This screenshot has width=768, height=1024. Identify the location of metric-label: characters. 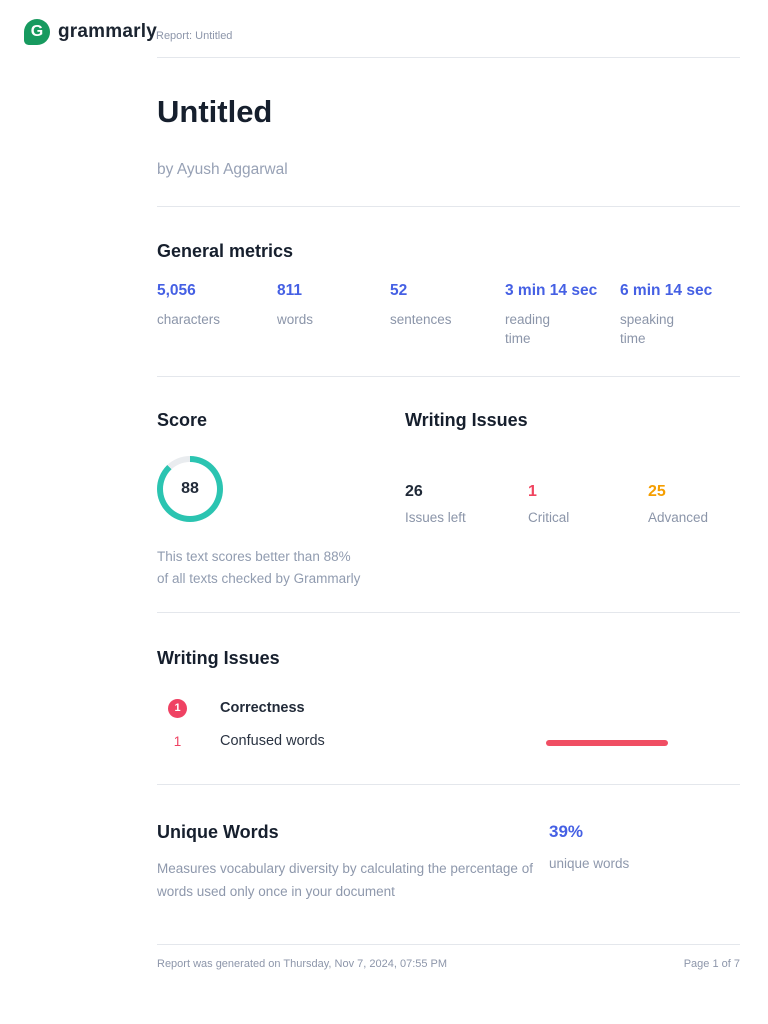
(189, 319).